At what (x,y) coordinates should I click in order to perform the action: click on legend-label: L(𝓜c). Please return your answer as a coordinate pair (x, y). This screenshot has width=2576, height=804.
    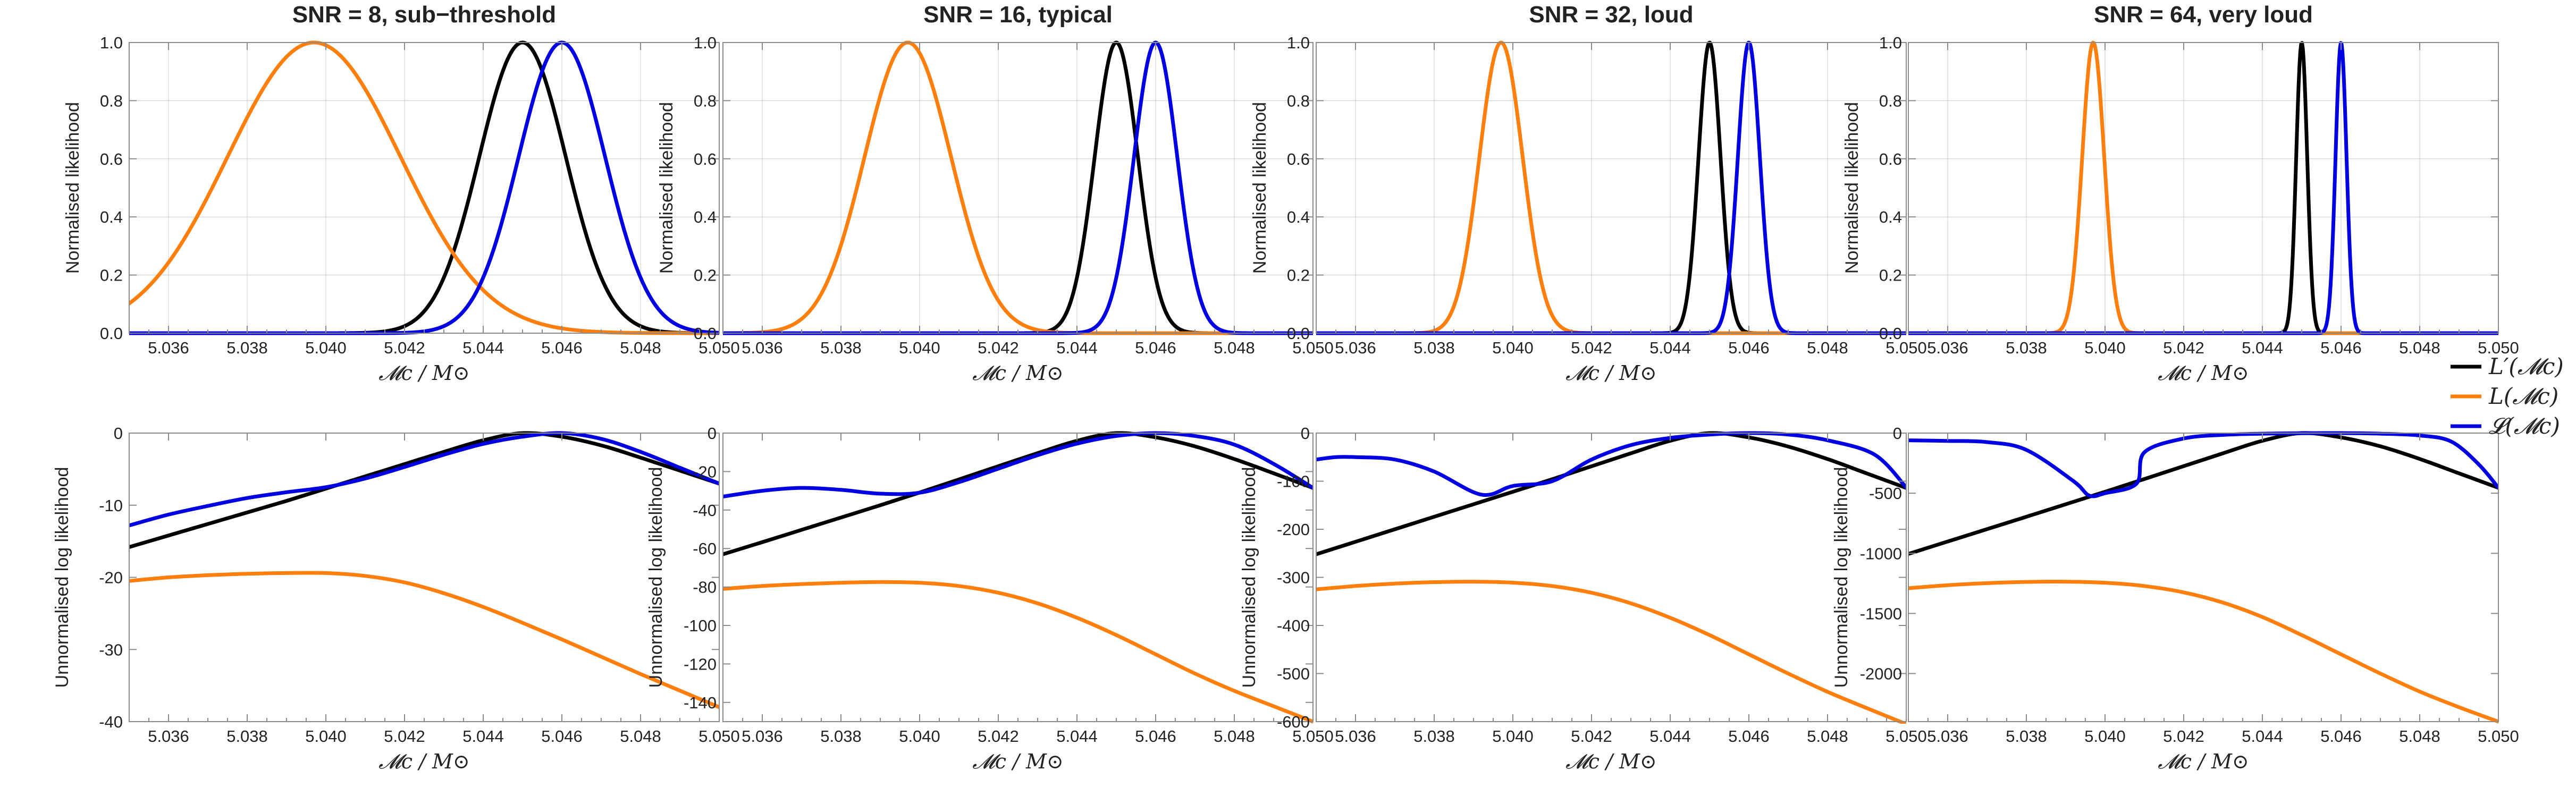
    Looking at the image, I should click on (2523, 396).